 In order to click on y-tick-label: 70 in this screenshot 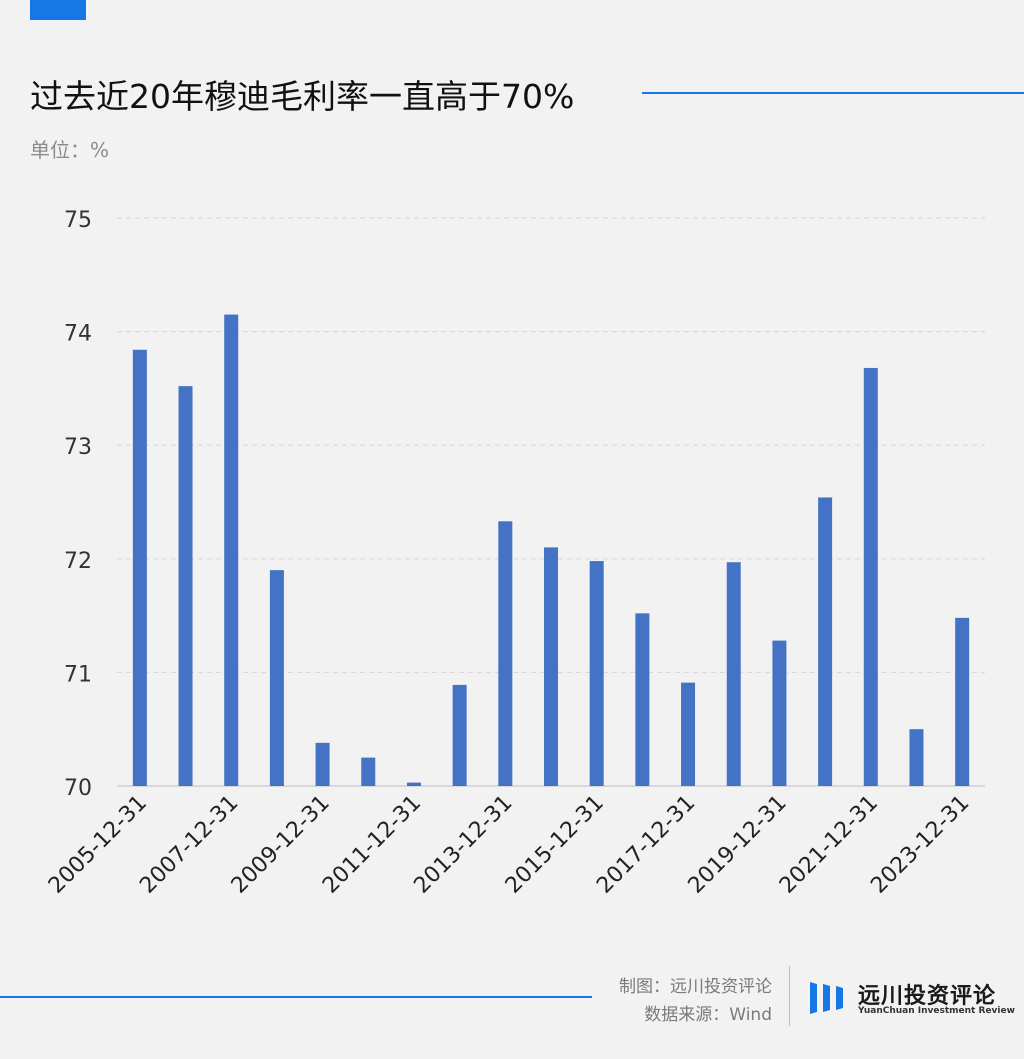, I will do `click(78, 788)`.